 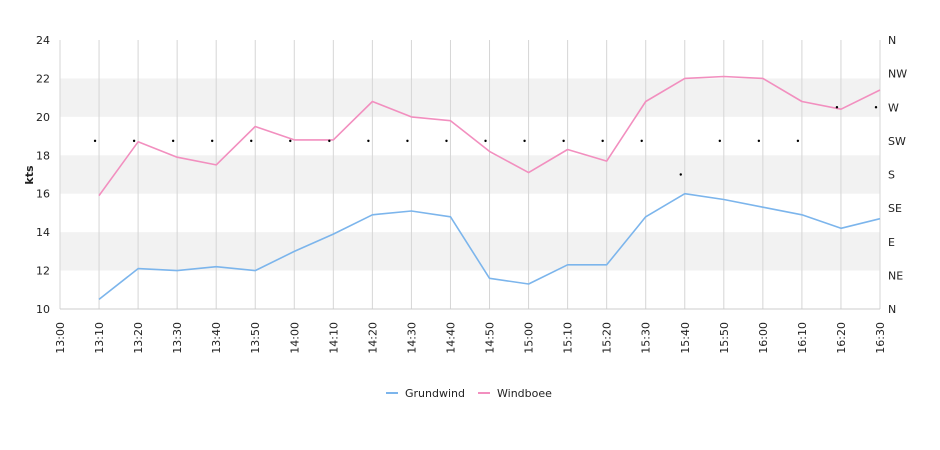 I want to click on y-tick-label: 24, so click(x=43, y=40).